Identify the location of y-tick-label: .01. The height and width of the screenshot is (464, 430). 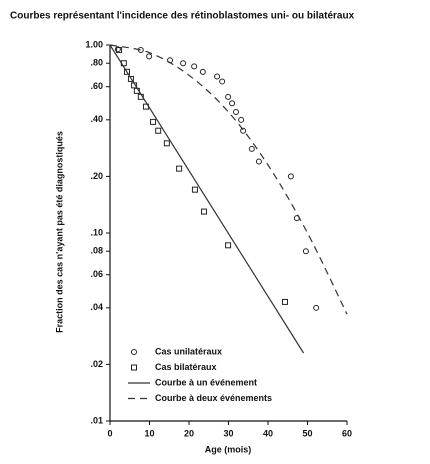
(96, 420).